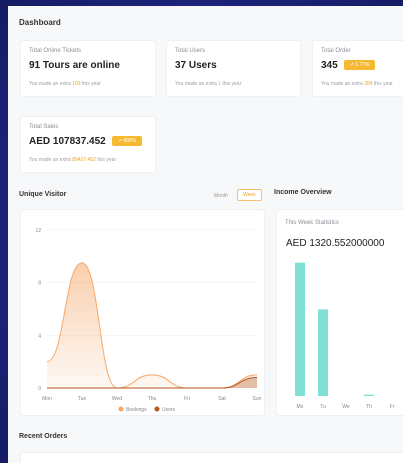 The image size is (403, 463). What do you see at coordinates (65, 84) in the screenshot?
I see `card-subtext: You made an extra 103 this year` at bounding box center [65, 84].